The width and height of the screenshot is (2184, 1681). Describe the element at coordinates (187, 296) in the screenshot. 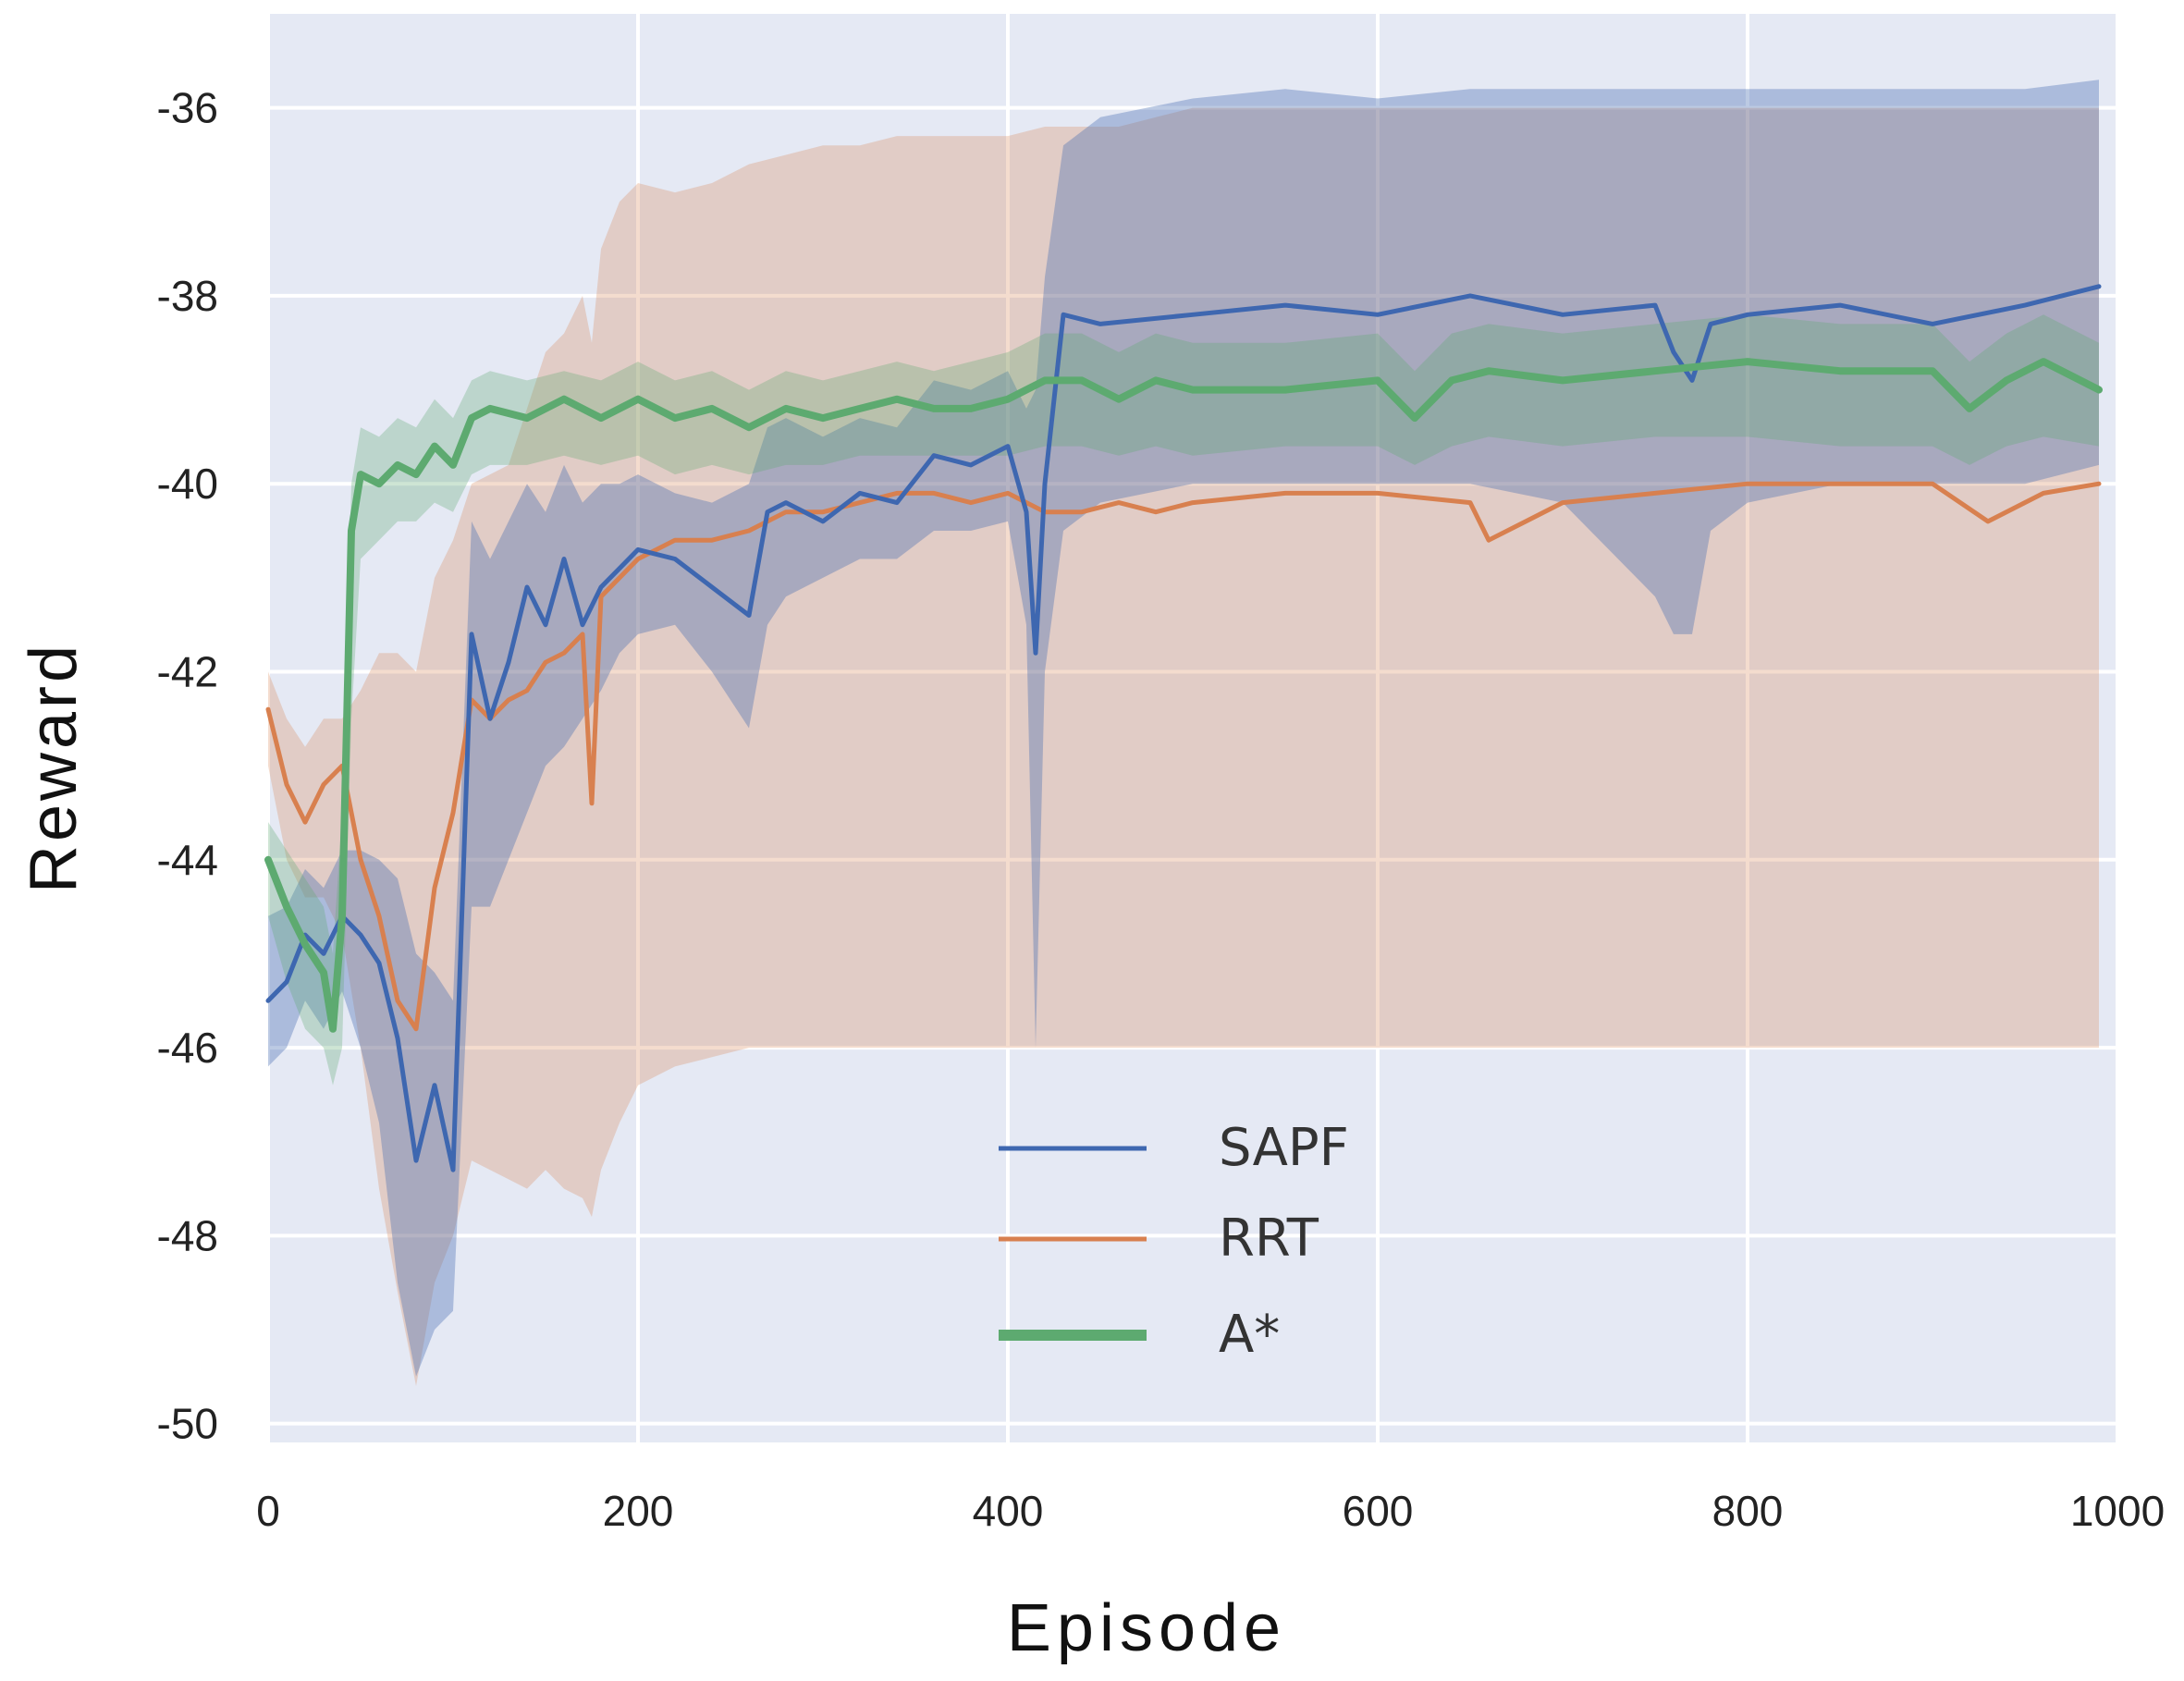

I see `y-tick-label: -38` at that location.